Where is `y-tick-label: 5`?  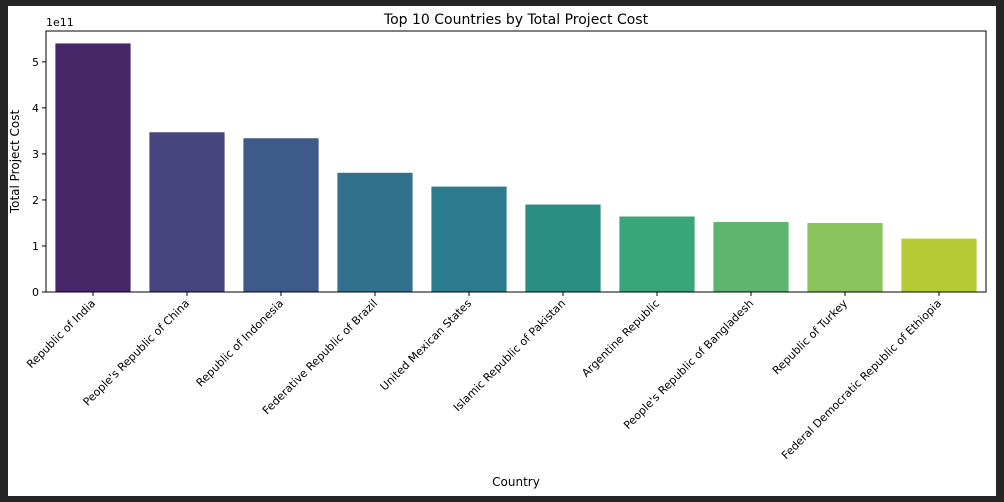
y-tick-label: 5 is located at coordinates (35, 62).